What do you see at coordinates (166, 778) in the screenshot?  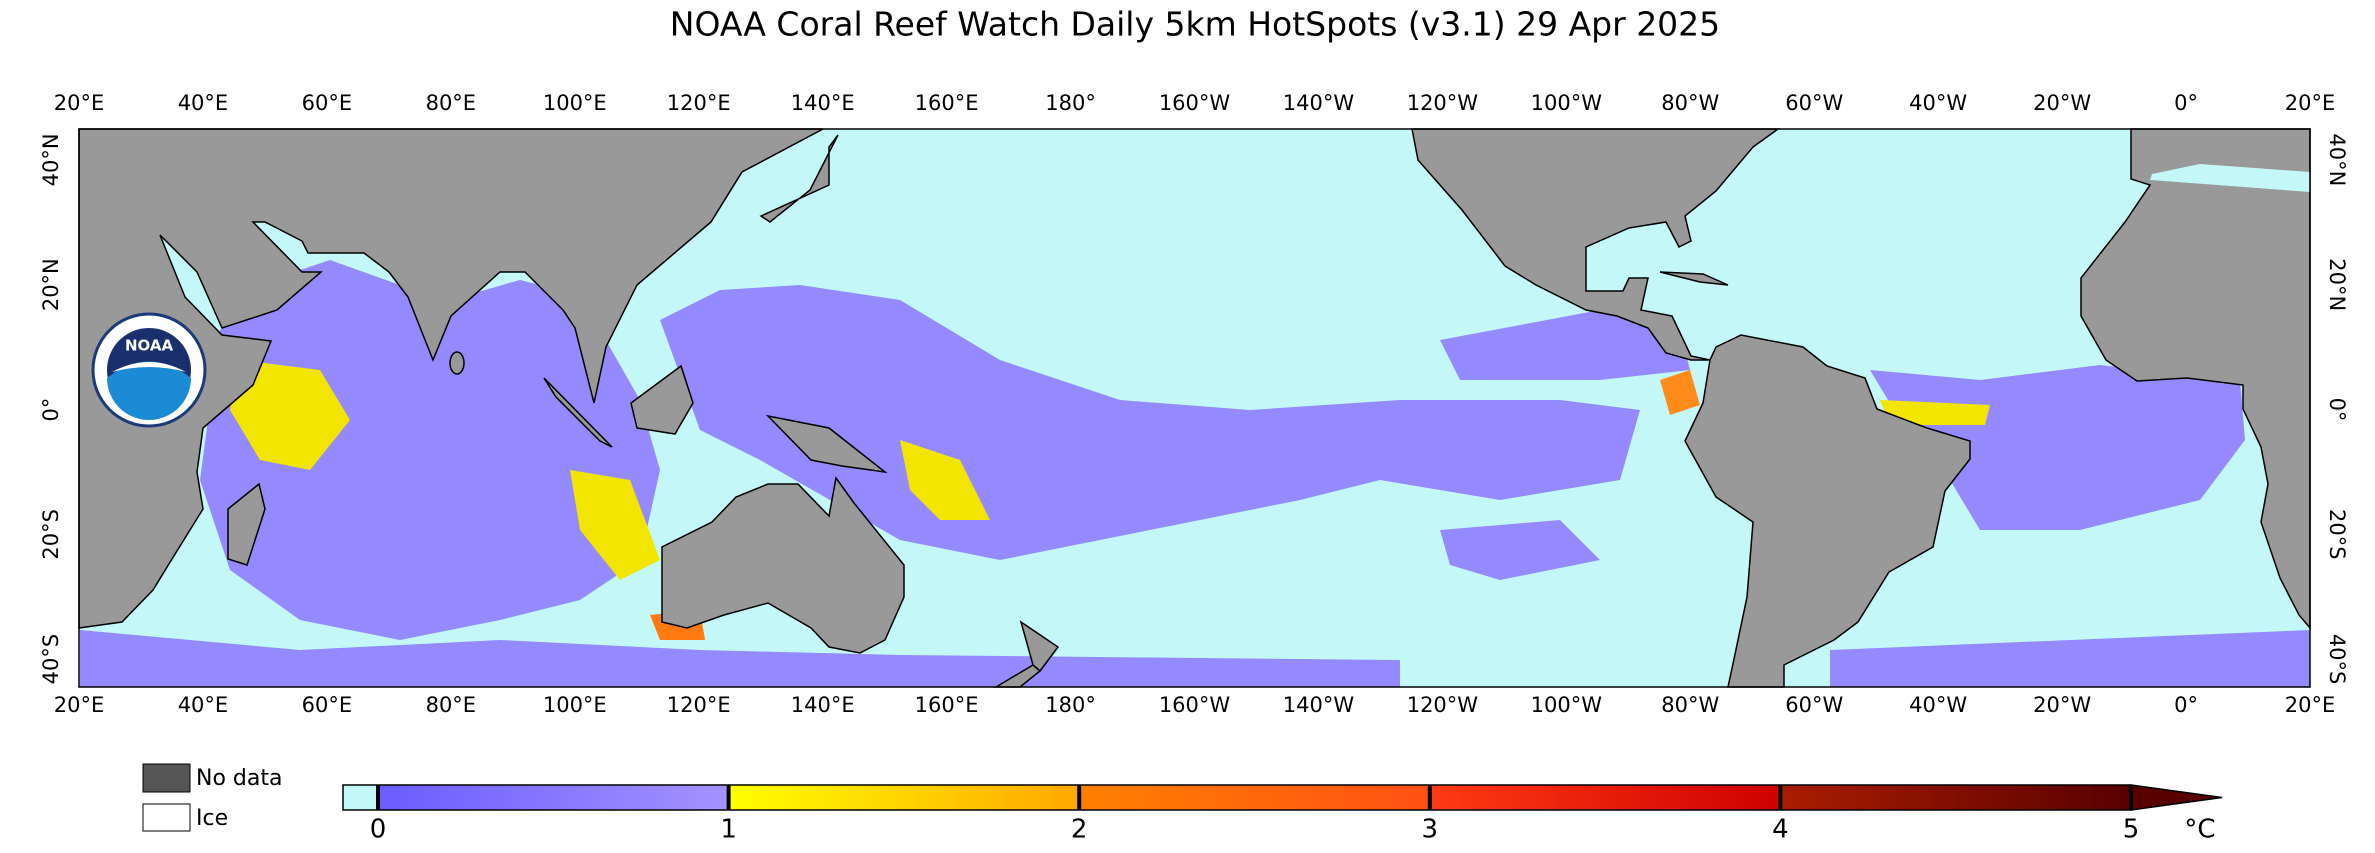 I see `no-data-swatch` at bounding box center [166, 778].